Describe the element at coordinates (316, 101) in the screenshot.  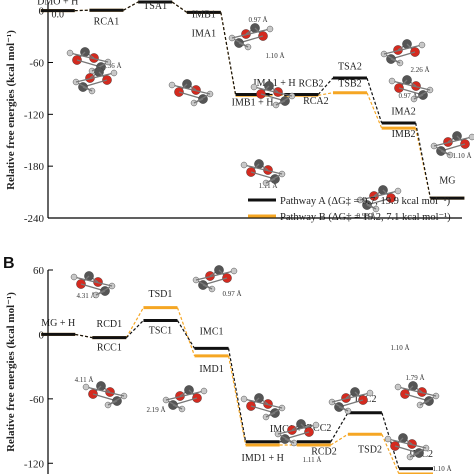
I see `state-label: RCA2` at that location.